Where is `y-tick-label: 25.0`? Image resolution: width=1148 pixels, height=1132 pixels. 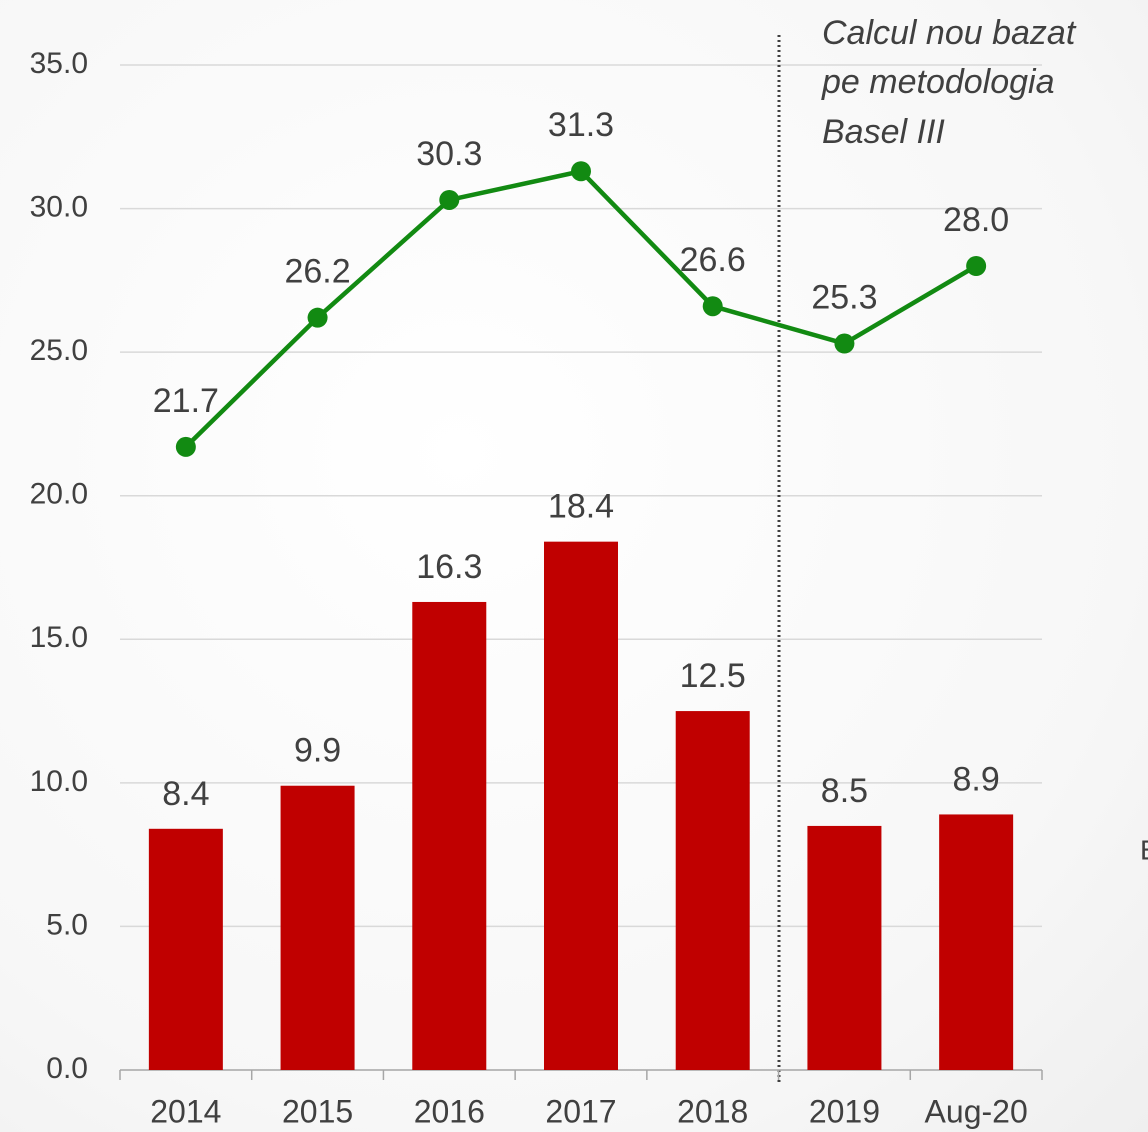
y-tick-label: 25.0 is located at coordinates (59, 350).